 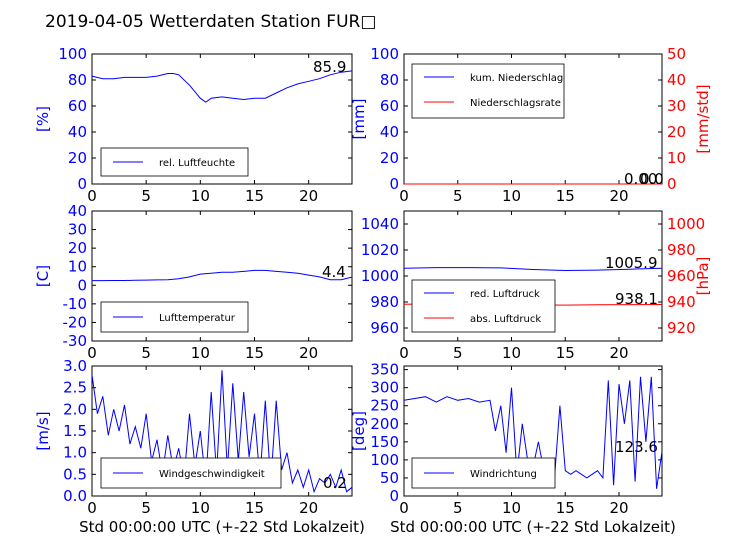 I want to click on y-tick-label: 980, so click(x=384, y=302).